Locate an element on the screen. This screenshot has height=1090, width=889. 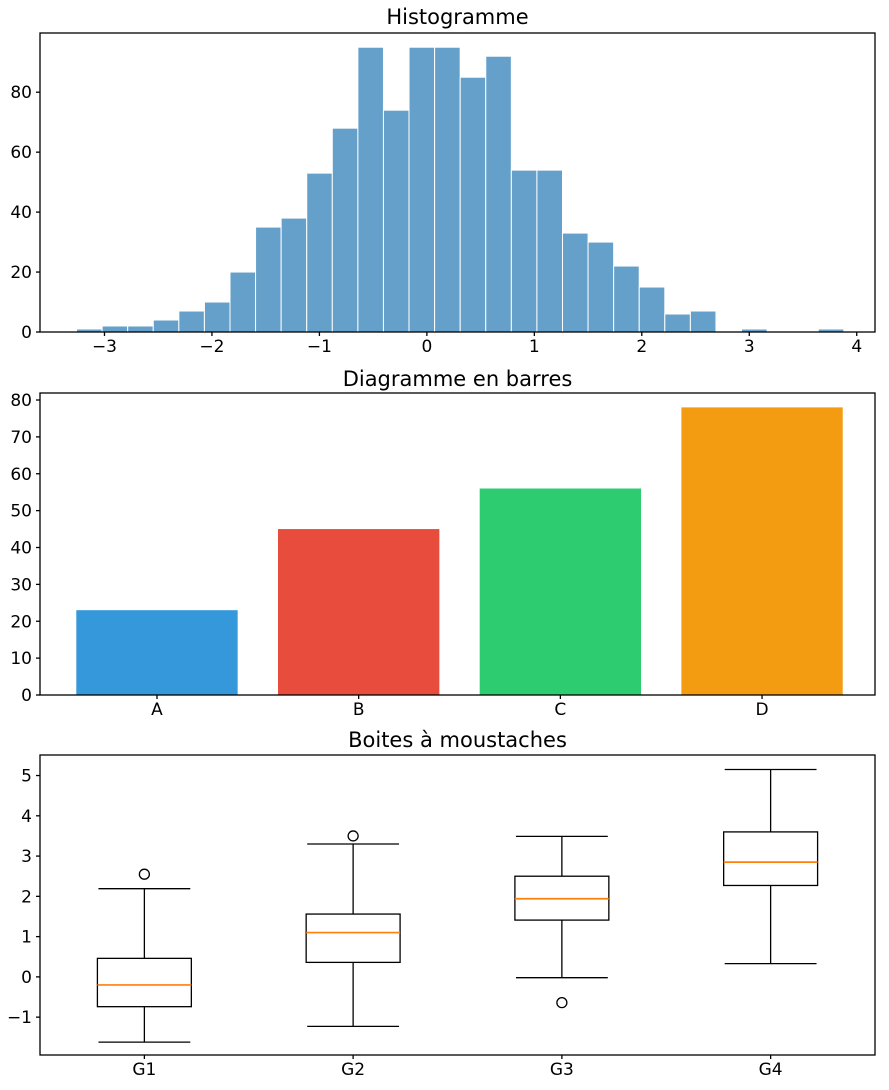
x-tick-label: B is located at coordinates (359, 710).